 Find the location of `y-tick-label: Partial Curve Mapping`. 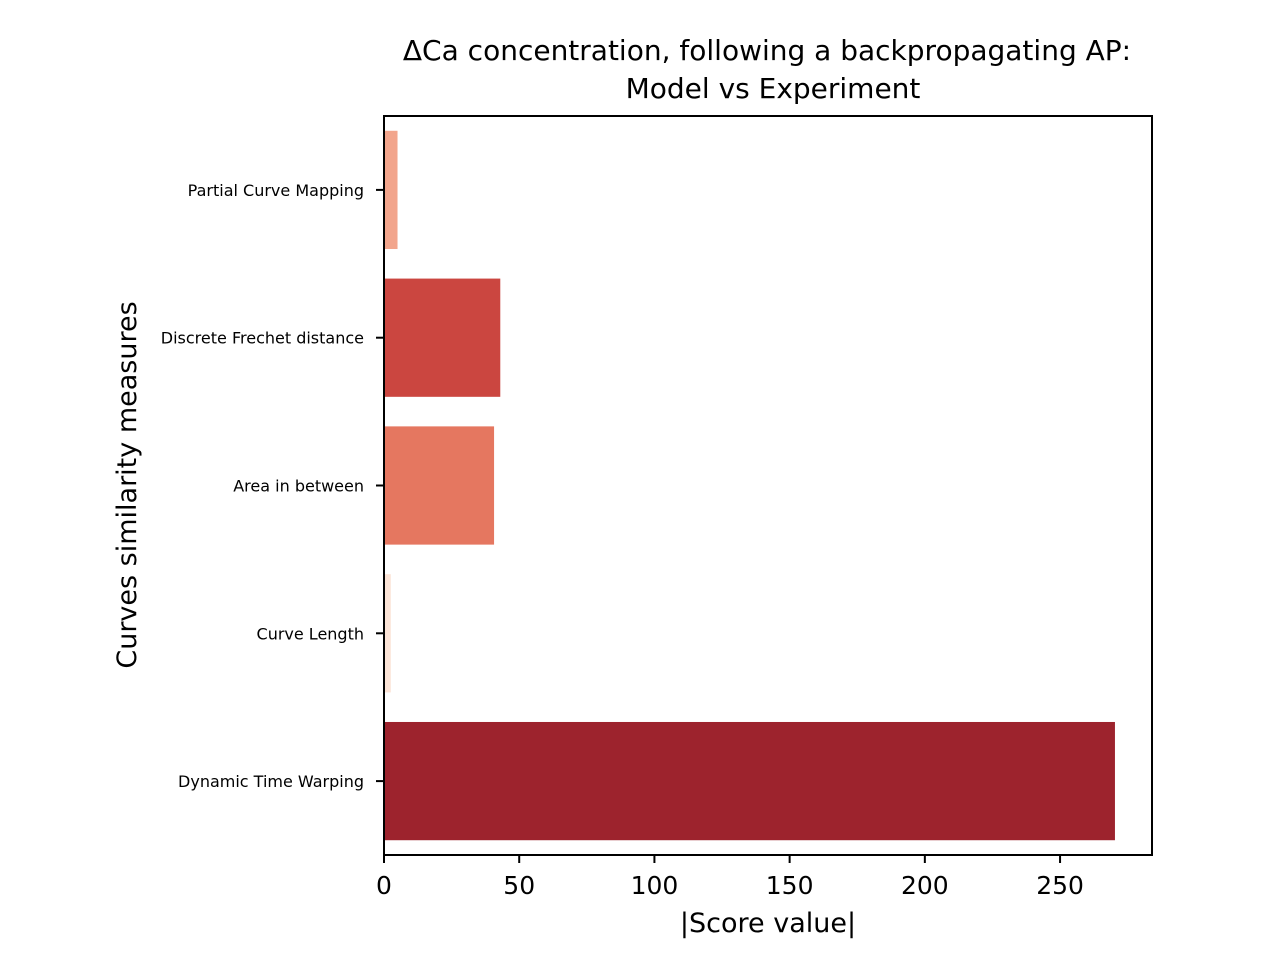

y-tick-label: Partial Curve Mapping is located at coordinates (276, 190).